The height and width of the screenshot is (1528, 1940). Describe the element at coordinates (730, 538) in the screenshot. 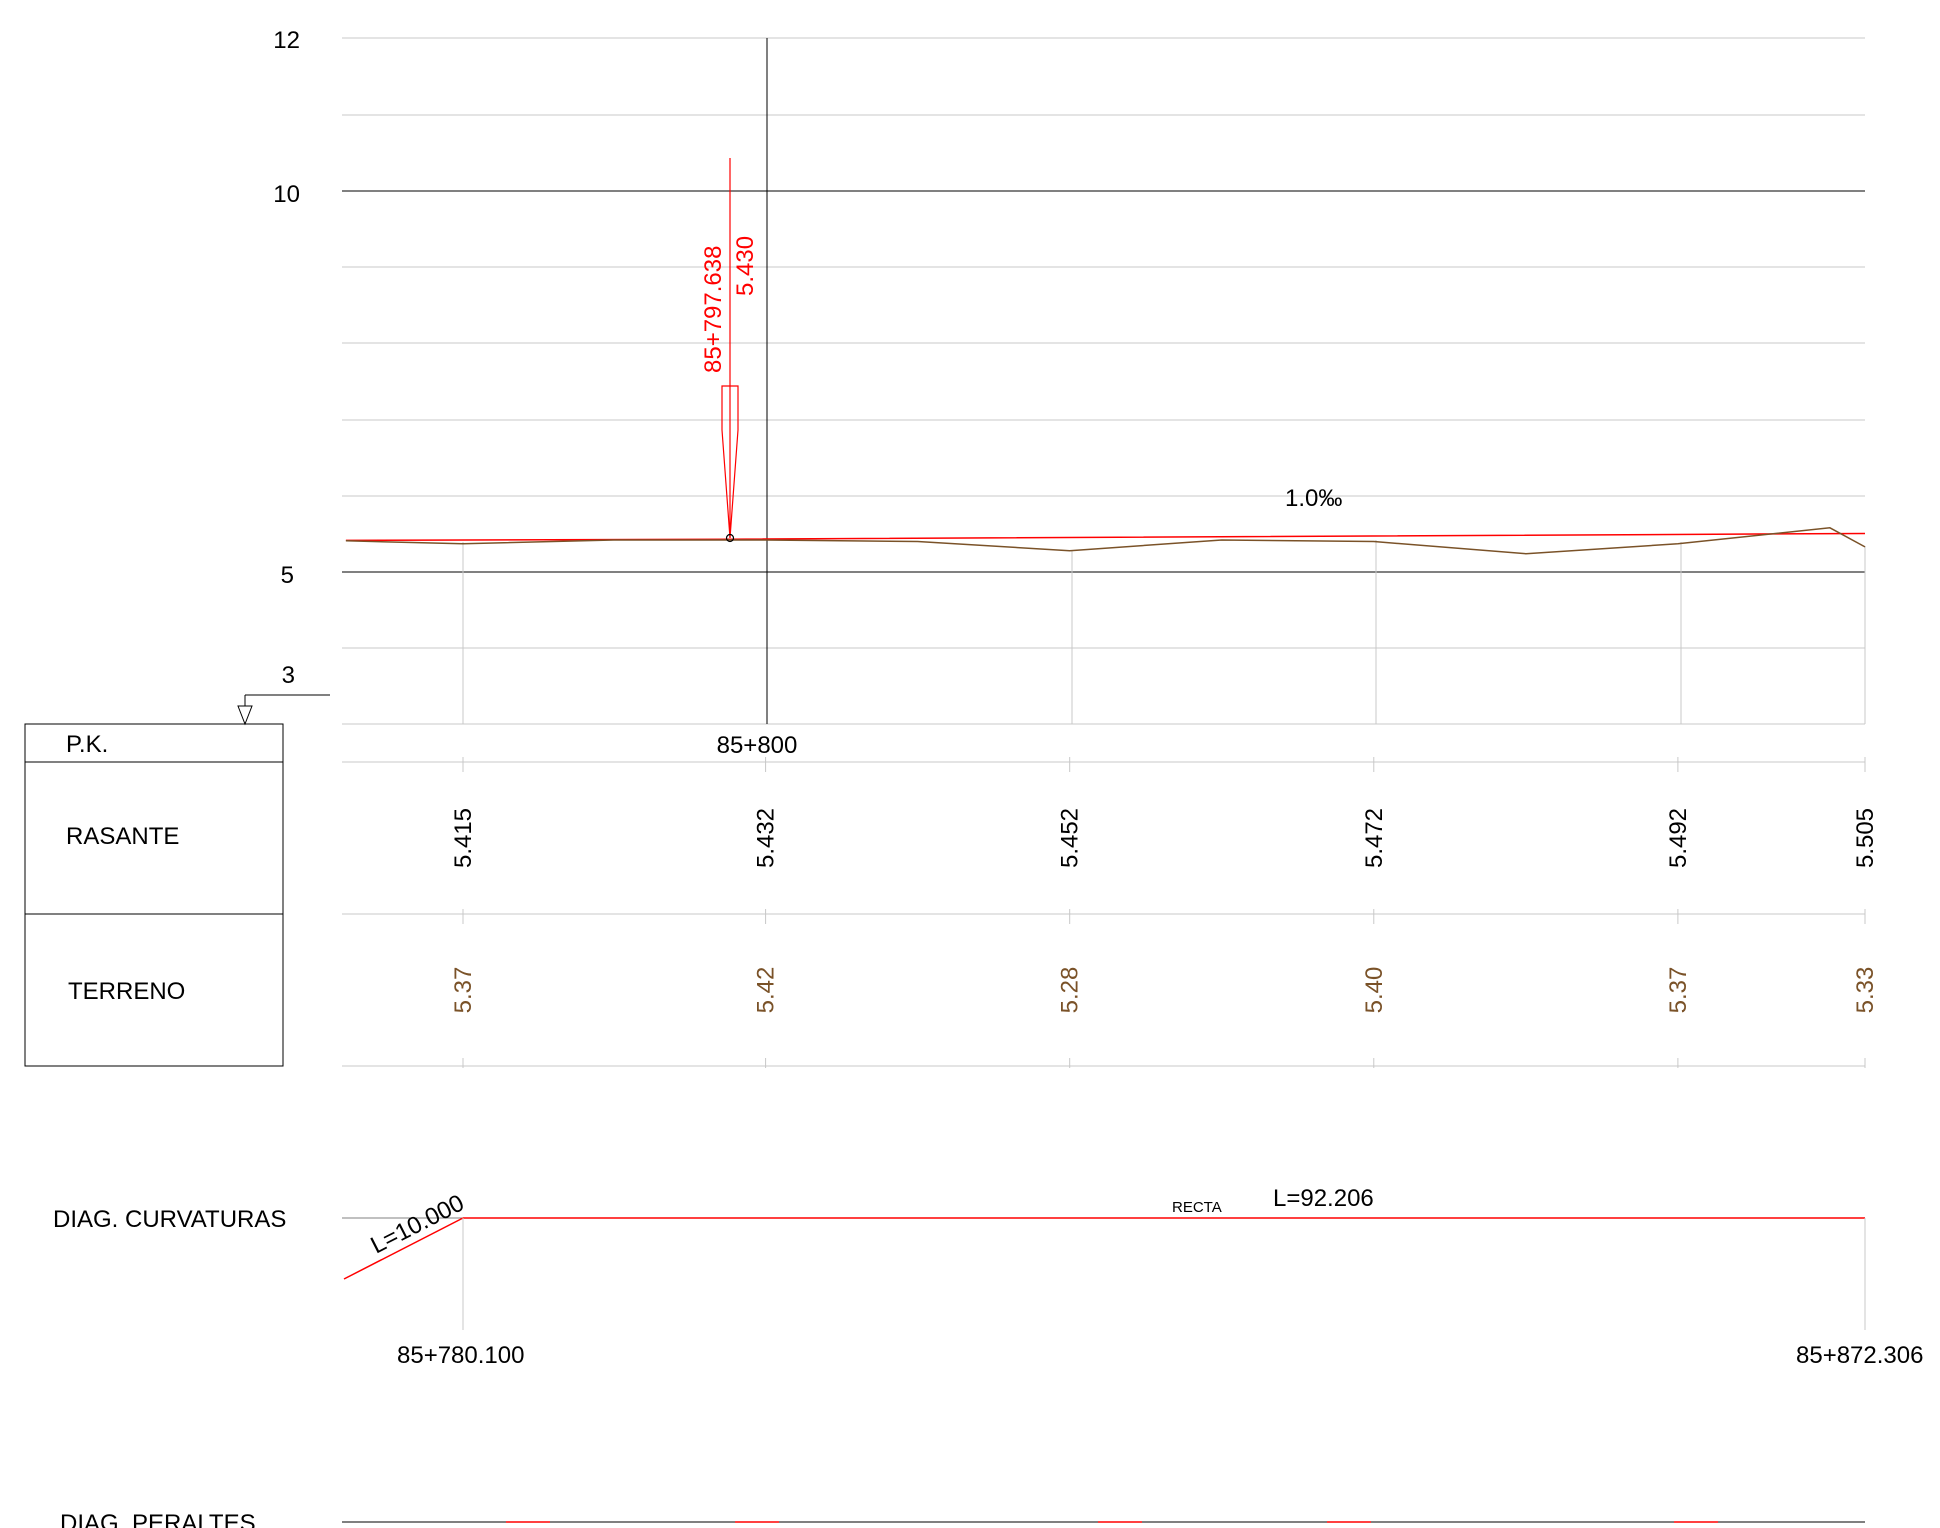

I see `vertex-point` at that location.